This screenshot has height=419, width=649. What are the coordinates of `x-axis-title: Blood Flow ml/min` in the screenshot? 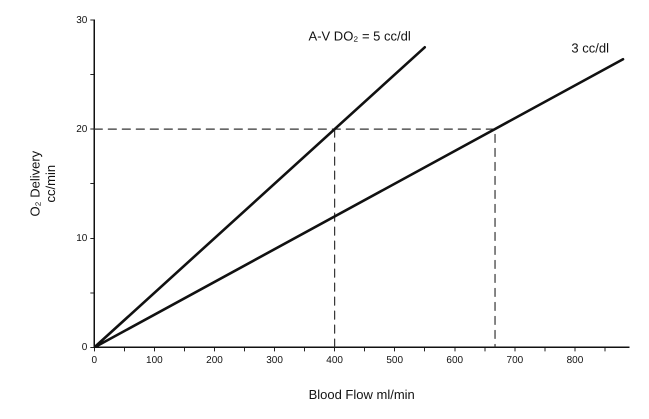 It's located at (361, 394).